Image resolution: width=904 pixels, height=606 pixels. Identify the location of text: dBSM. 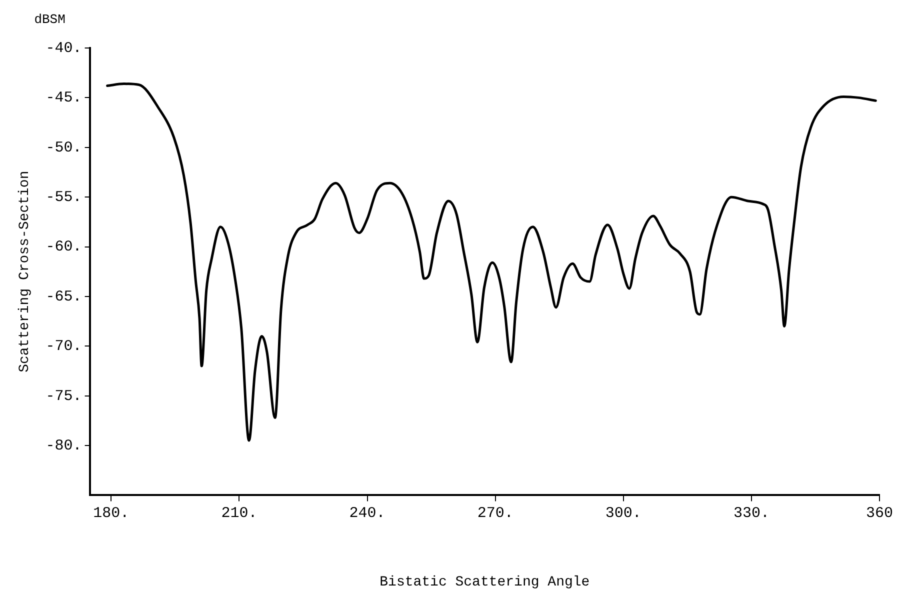
(50, 19).